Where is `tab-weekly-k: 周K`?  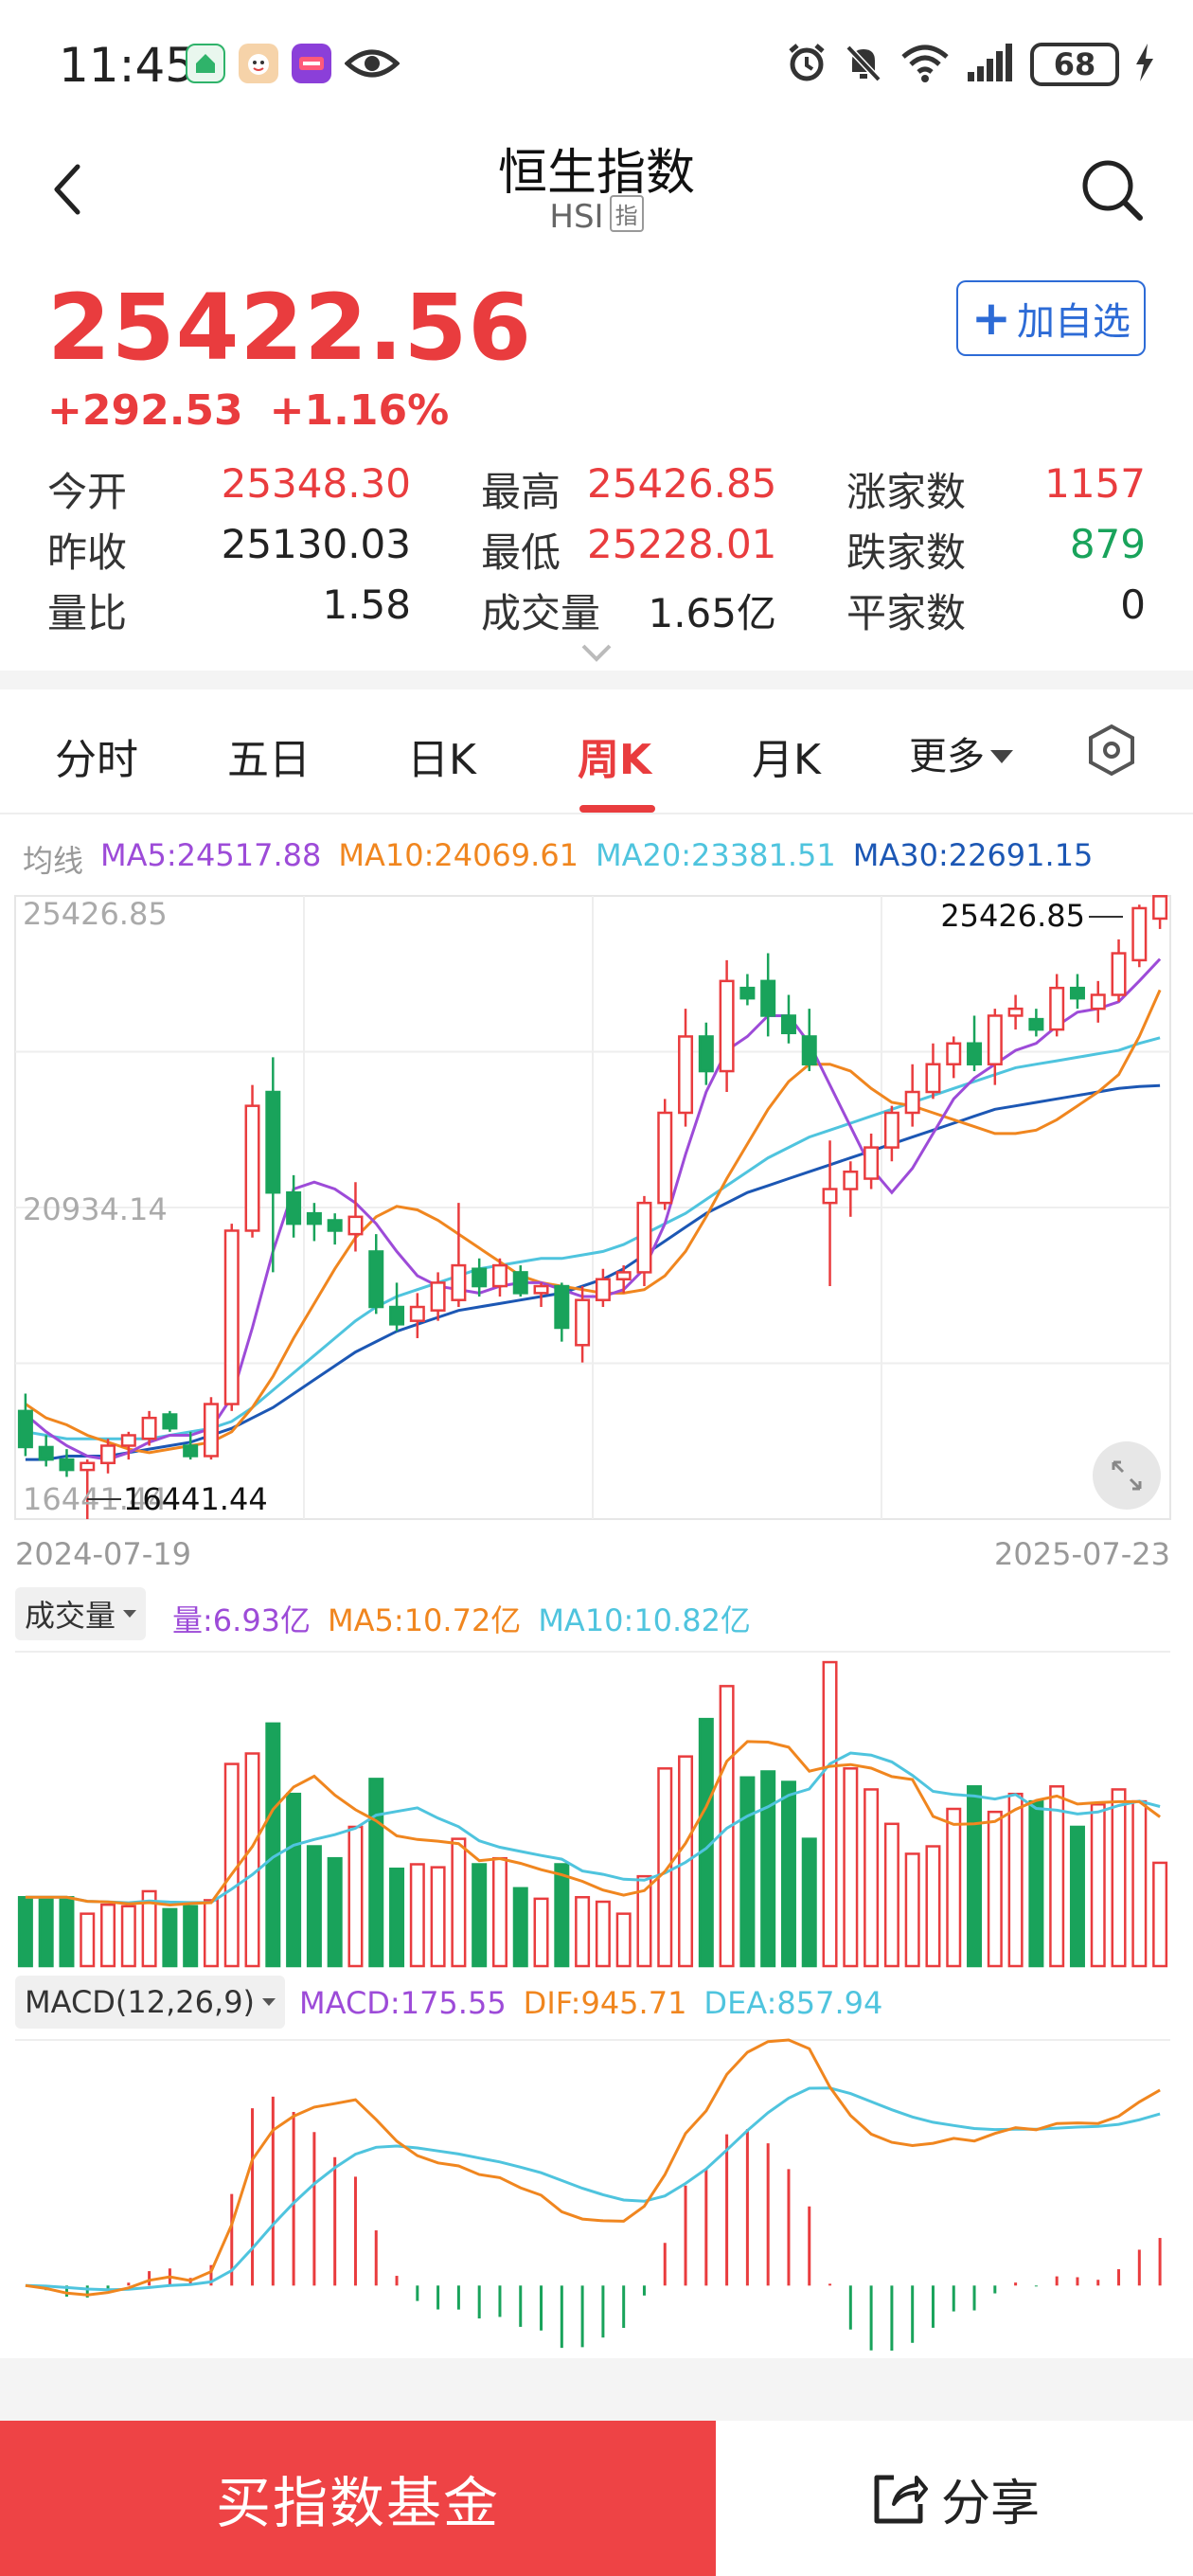 tab-weekly-k: 周K is located at coordinates (615, 760).